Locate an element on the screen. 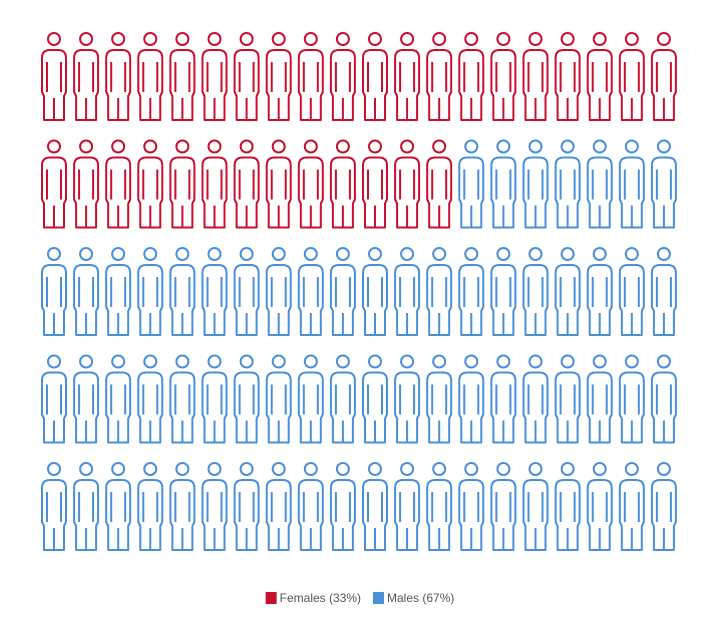 This screenshot has width=715, height=633. legend-swatch is located at coordinates (271, 598).